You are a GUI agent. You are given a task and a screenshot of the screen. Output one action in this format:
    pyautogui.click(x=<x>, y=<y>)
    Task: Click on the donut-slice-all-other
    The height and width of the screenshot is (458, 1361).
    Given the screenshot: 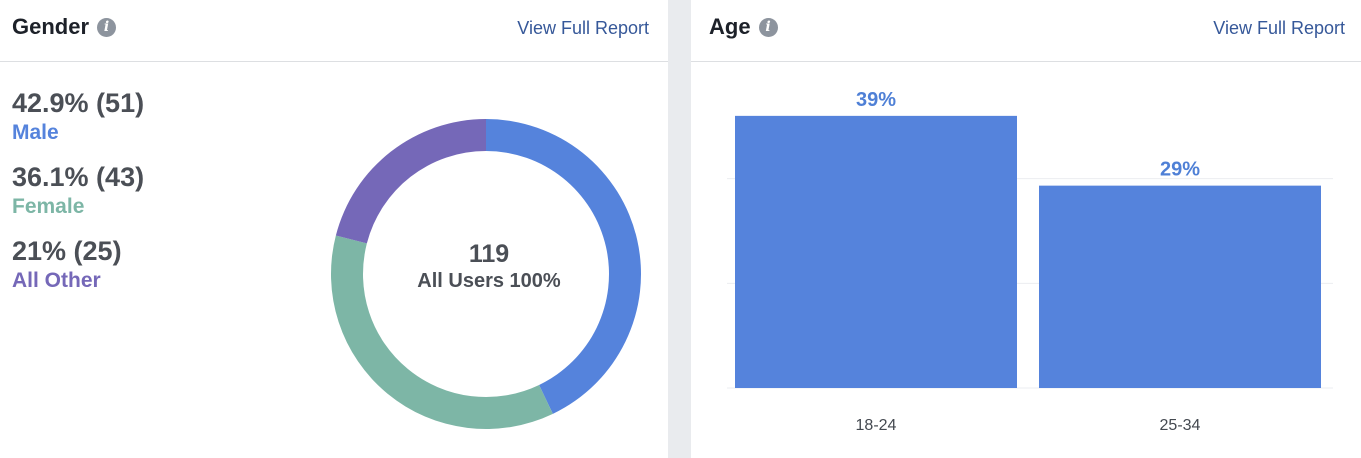 What is the action you would take?
    pyautogui.click(x=410, y=181)
    